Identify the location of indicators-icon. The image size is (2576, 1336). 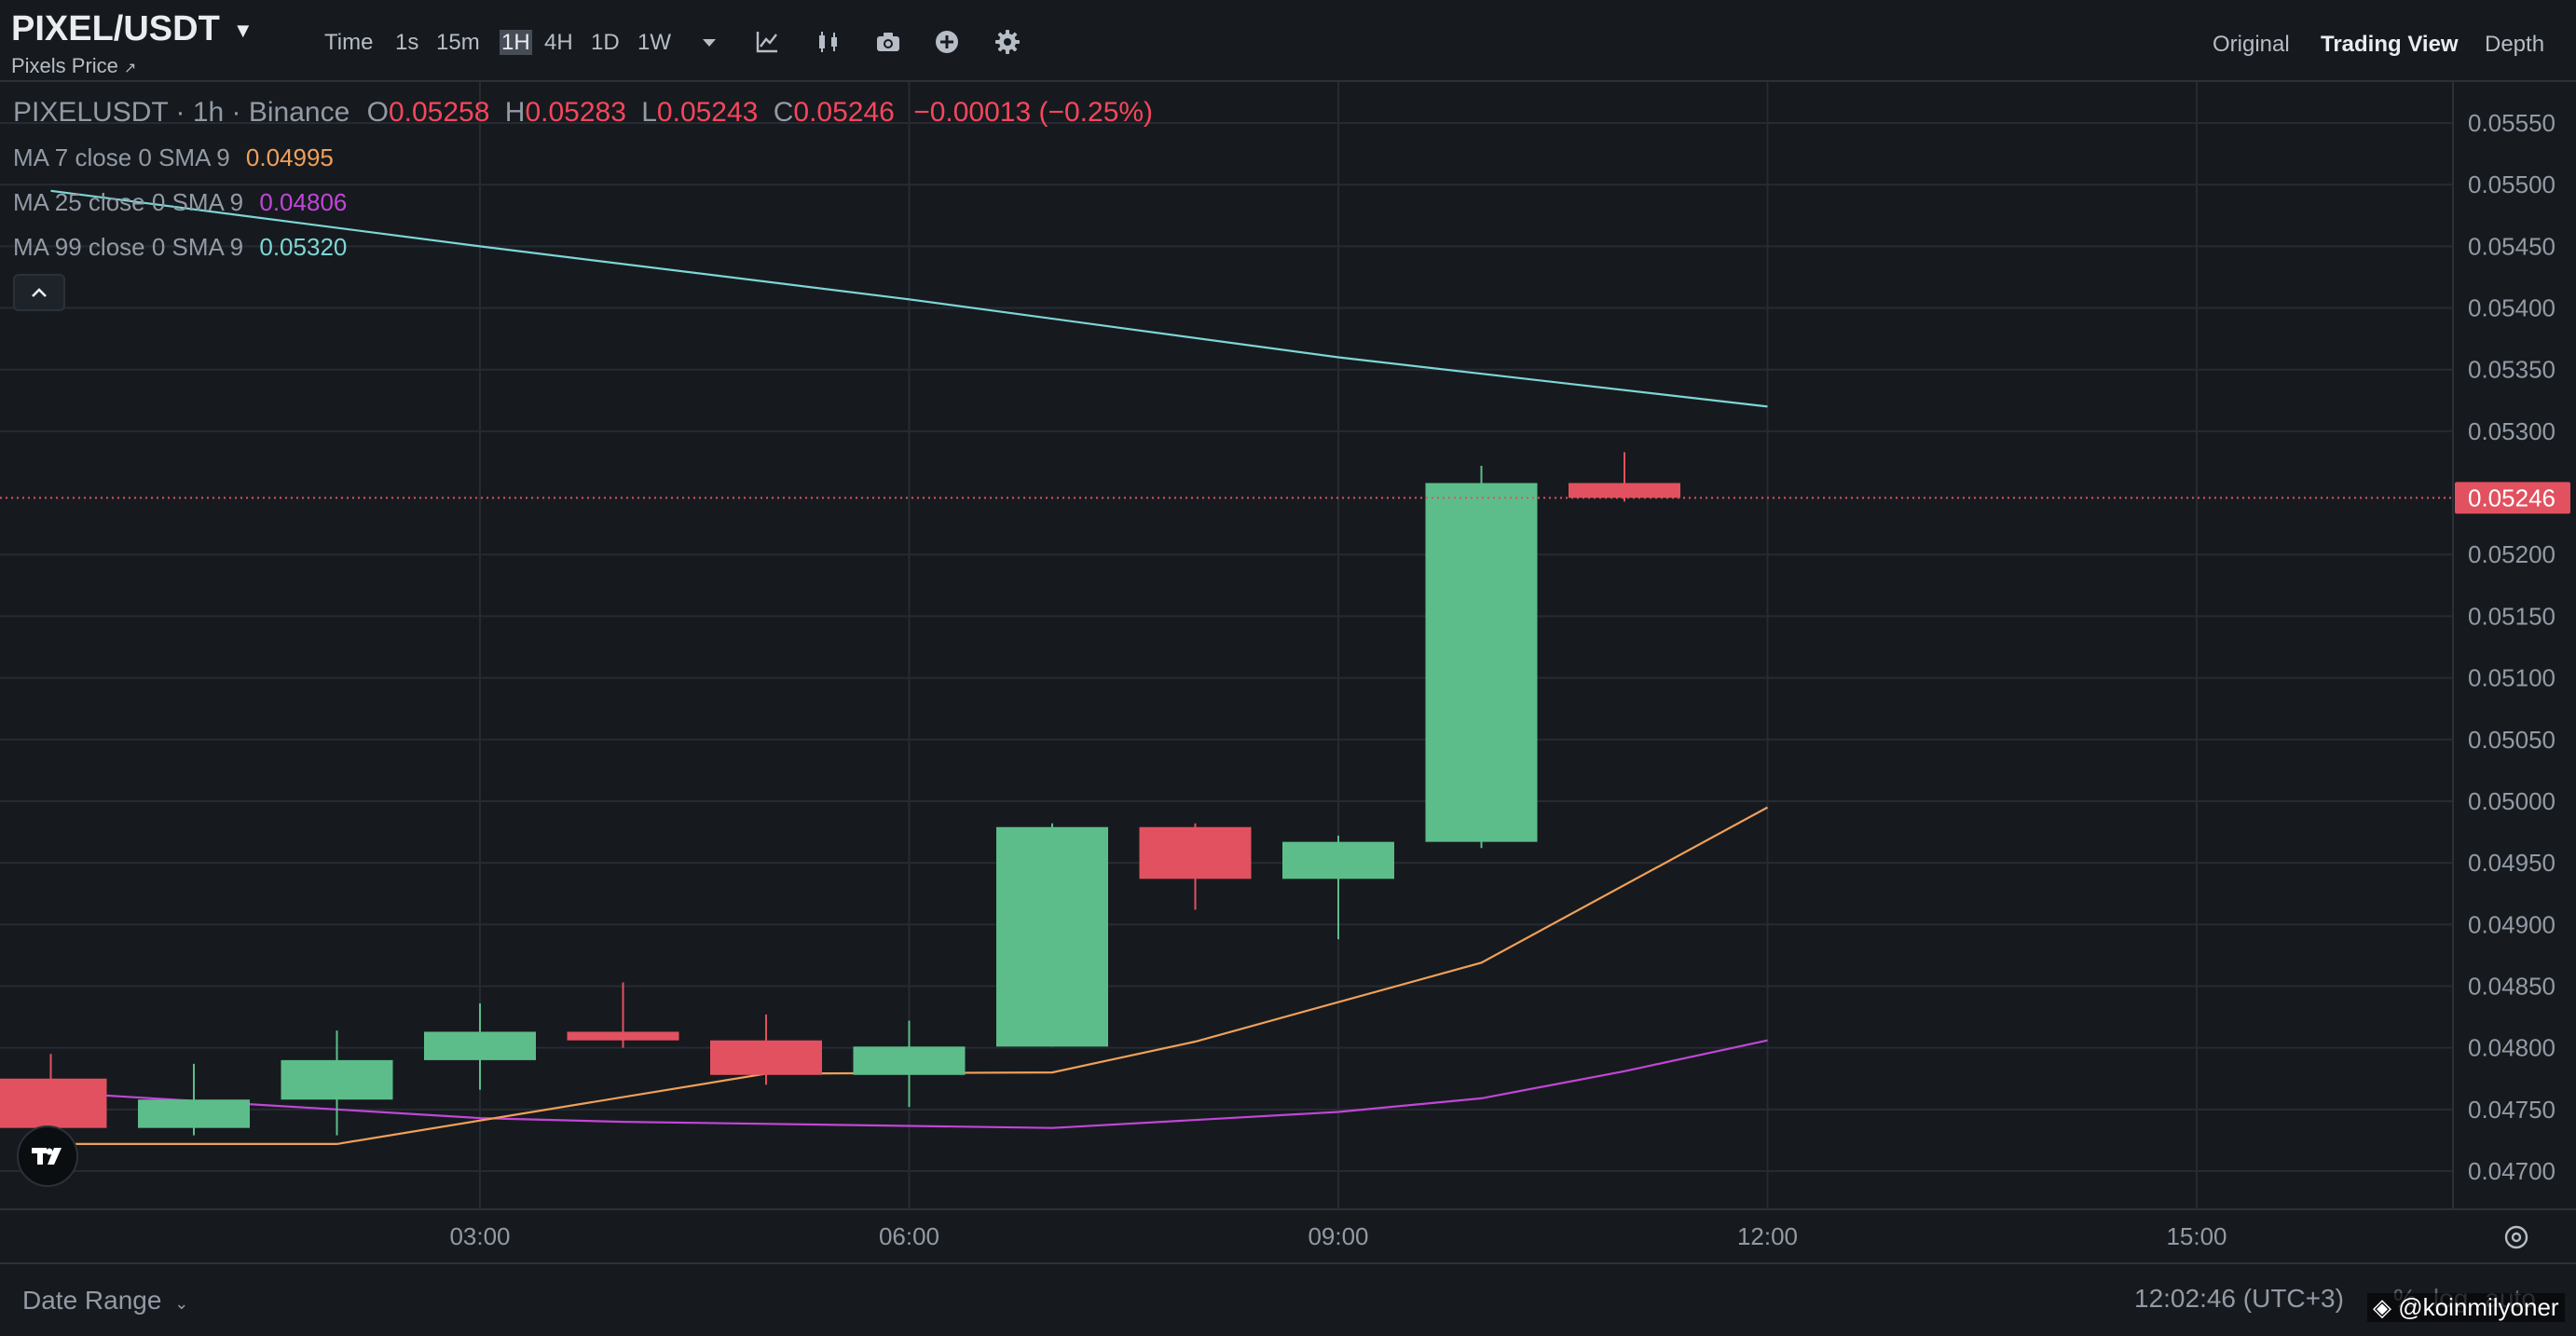
(767, 42).